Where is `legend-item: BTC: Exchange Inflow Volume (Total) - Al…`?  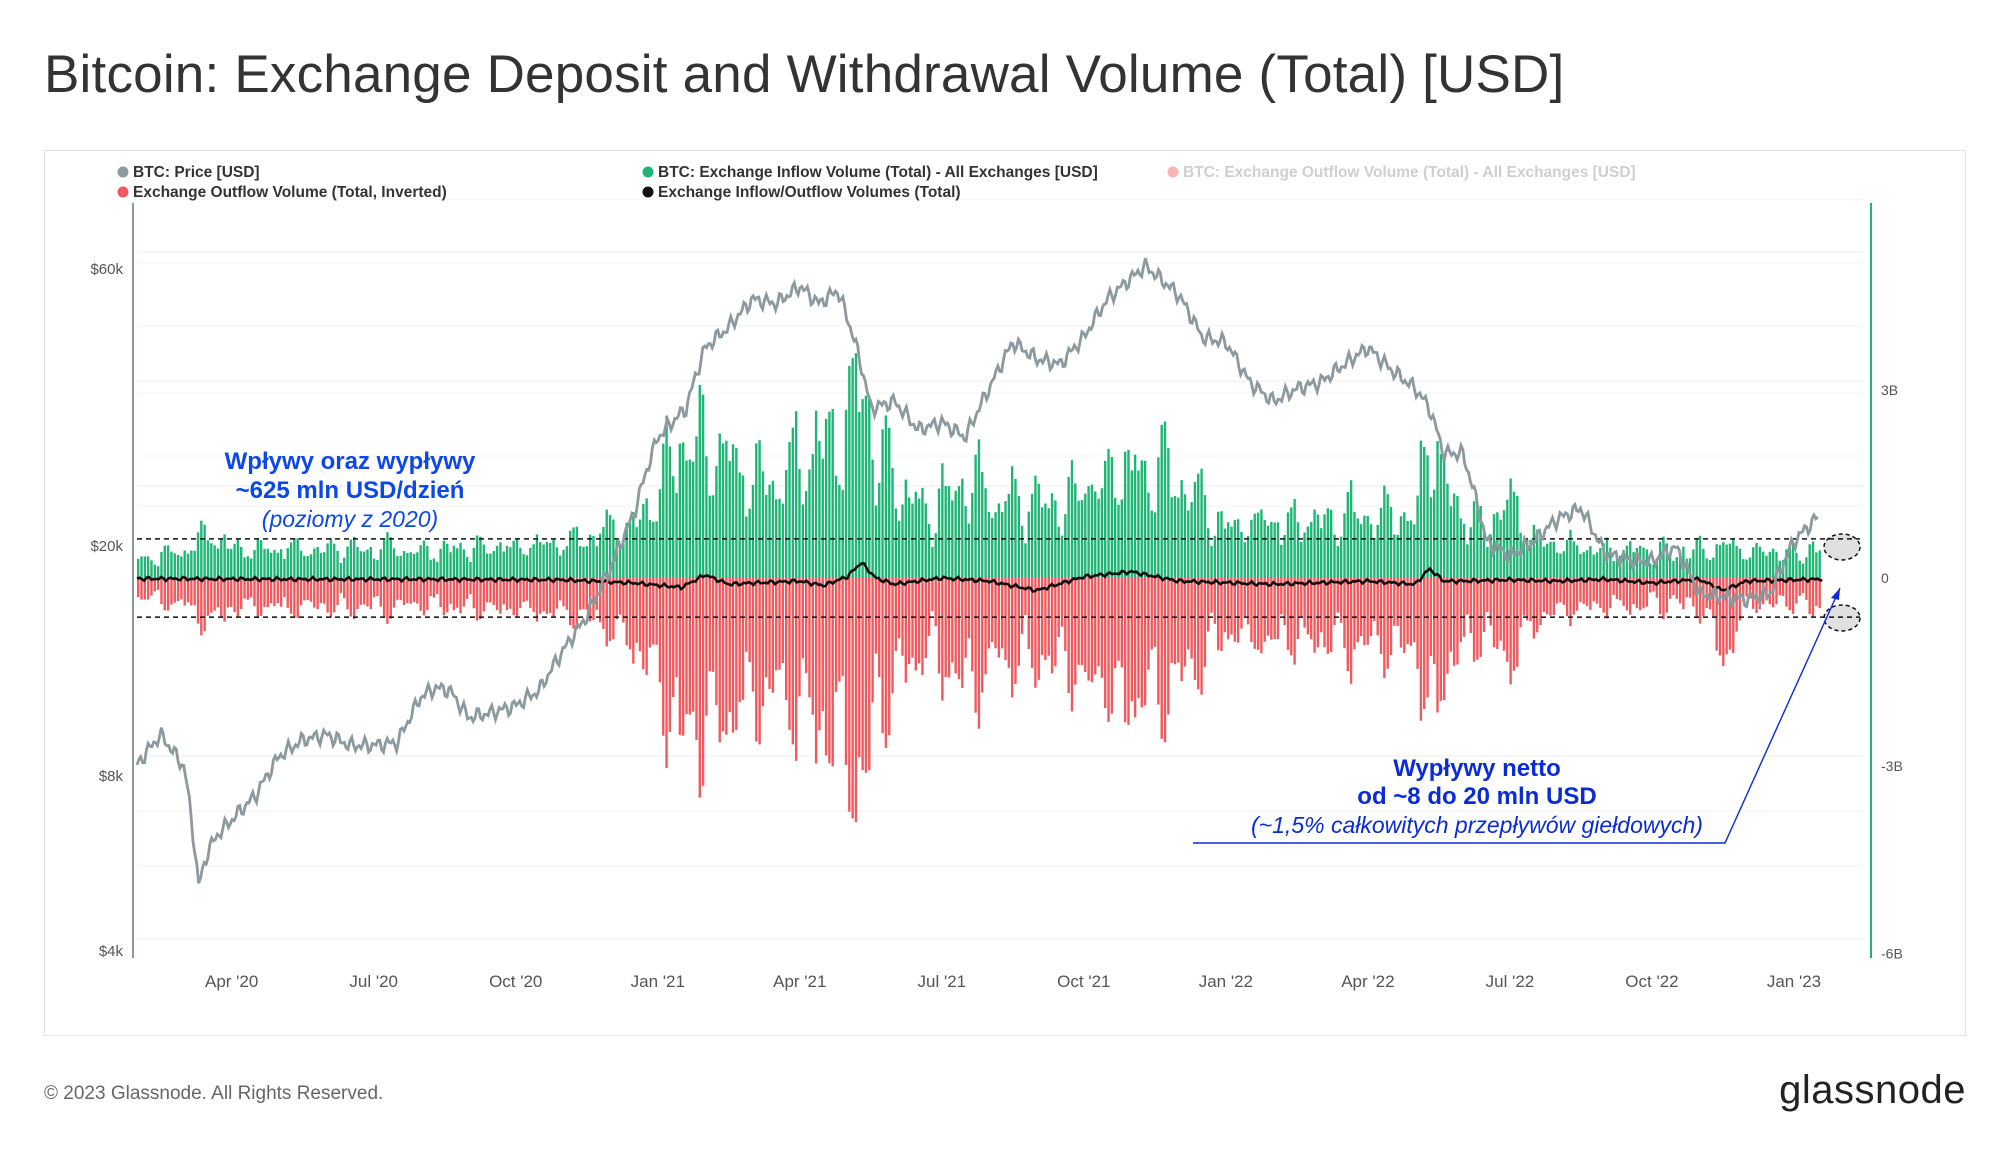
legend-item: BTC: Exchange Inflow Volume (Total) - Al… is located at coordinates (870, 172).